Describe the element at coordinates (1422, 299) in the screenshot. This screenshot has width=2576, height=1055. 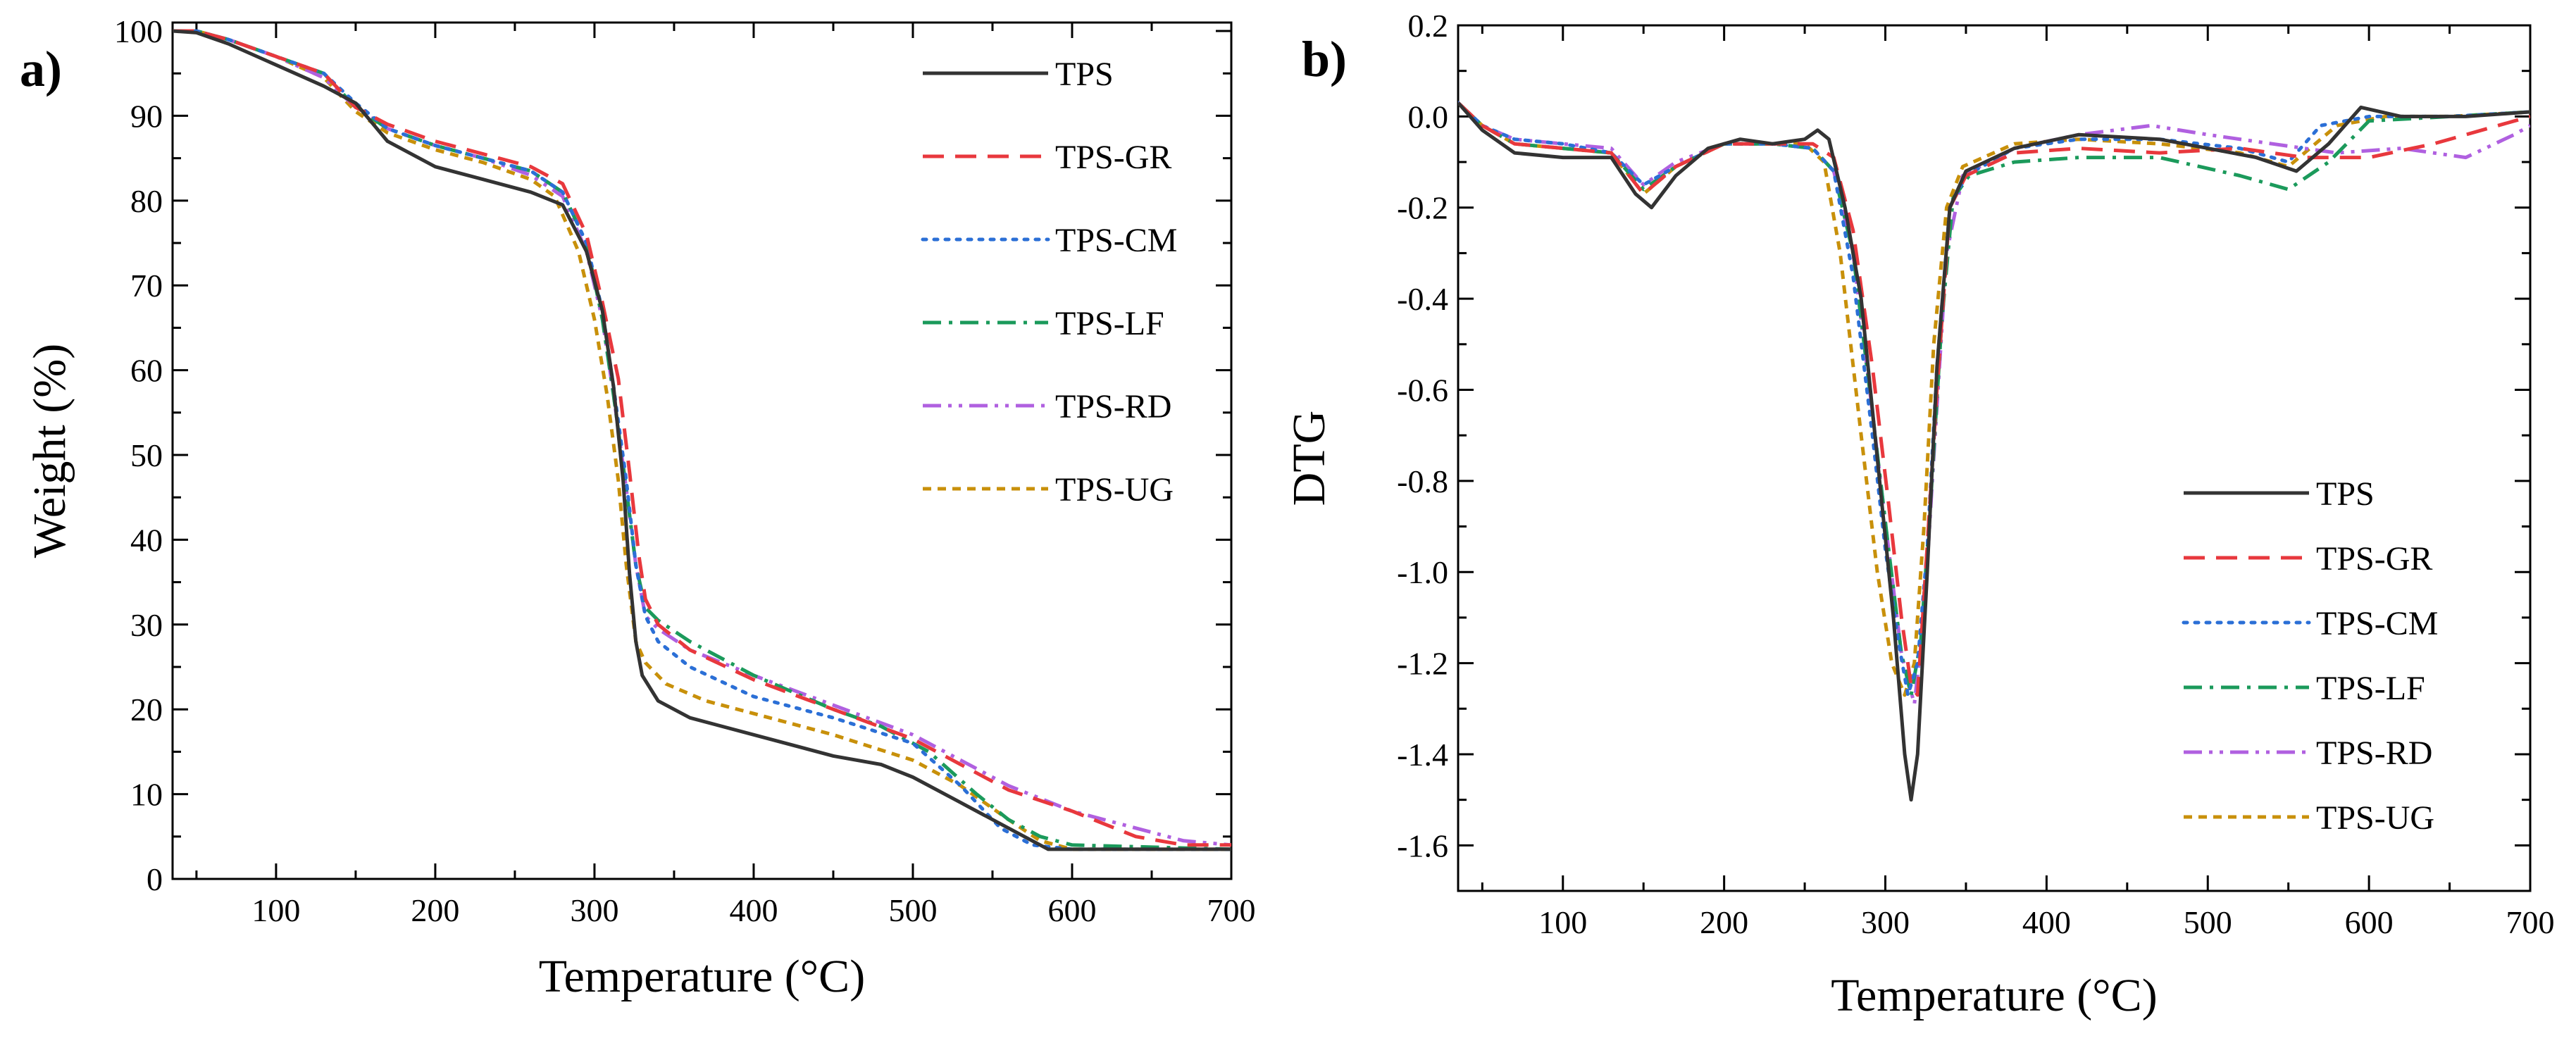
I see `y-tick-label: -0.4` at that location.